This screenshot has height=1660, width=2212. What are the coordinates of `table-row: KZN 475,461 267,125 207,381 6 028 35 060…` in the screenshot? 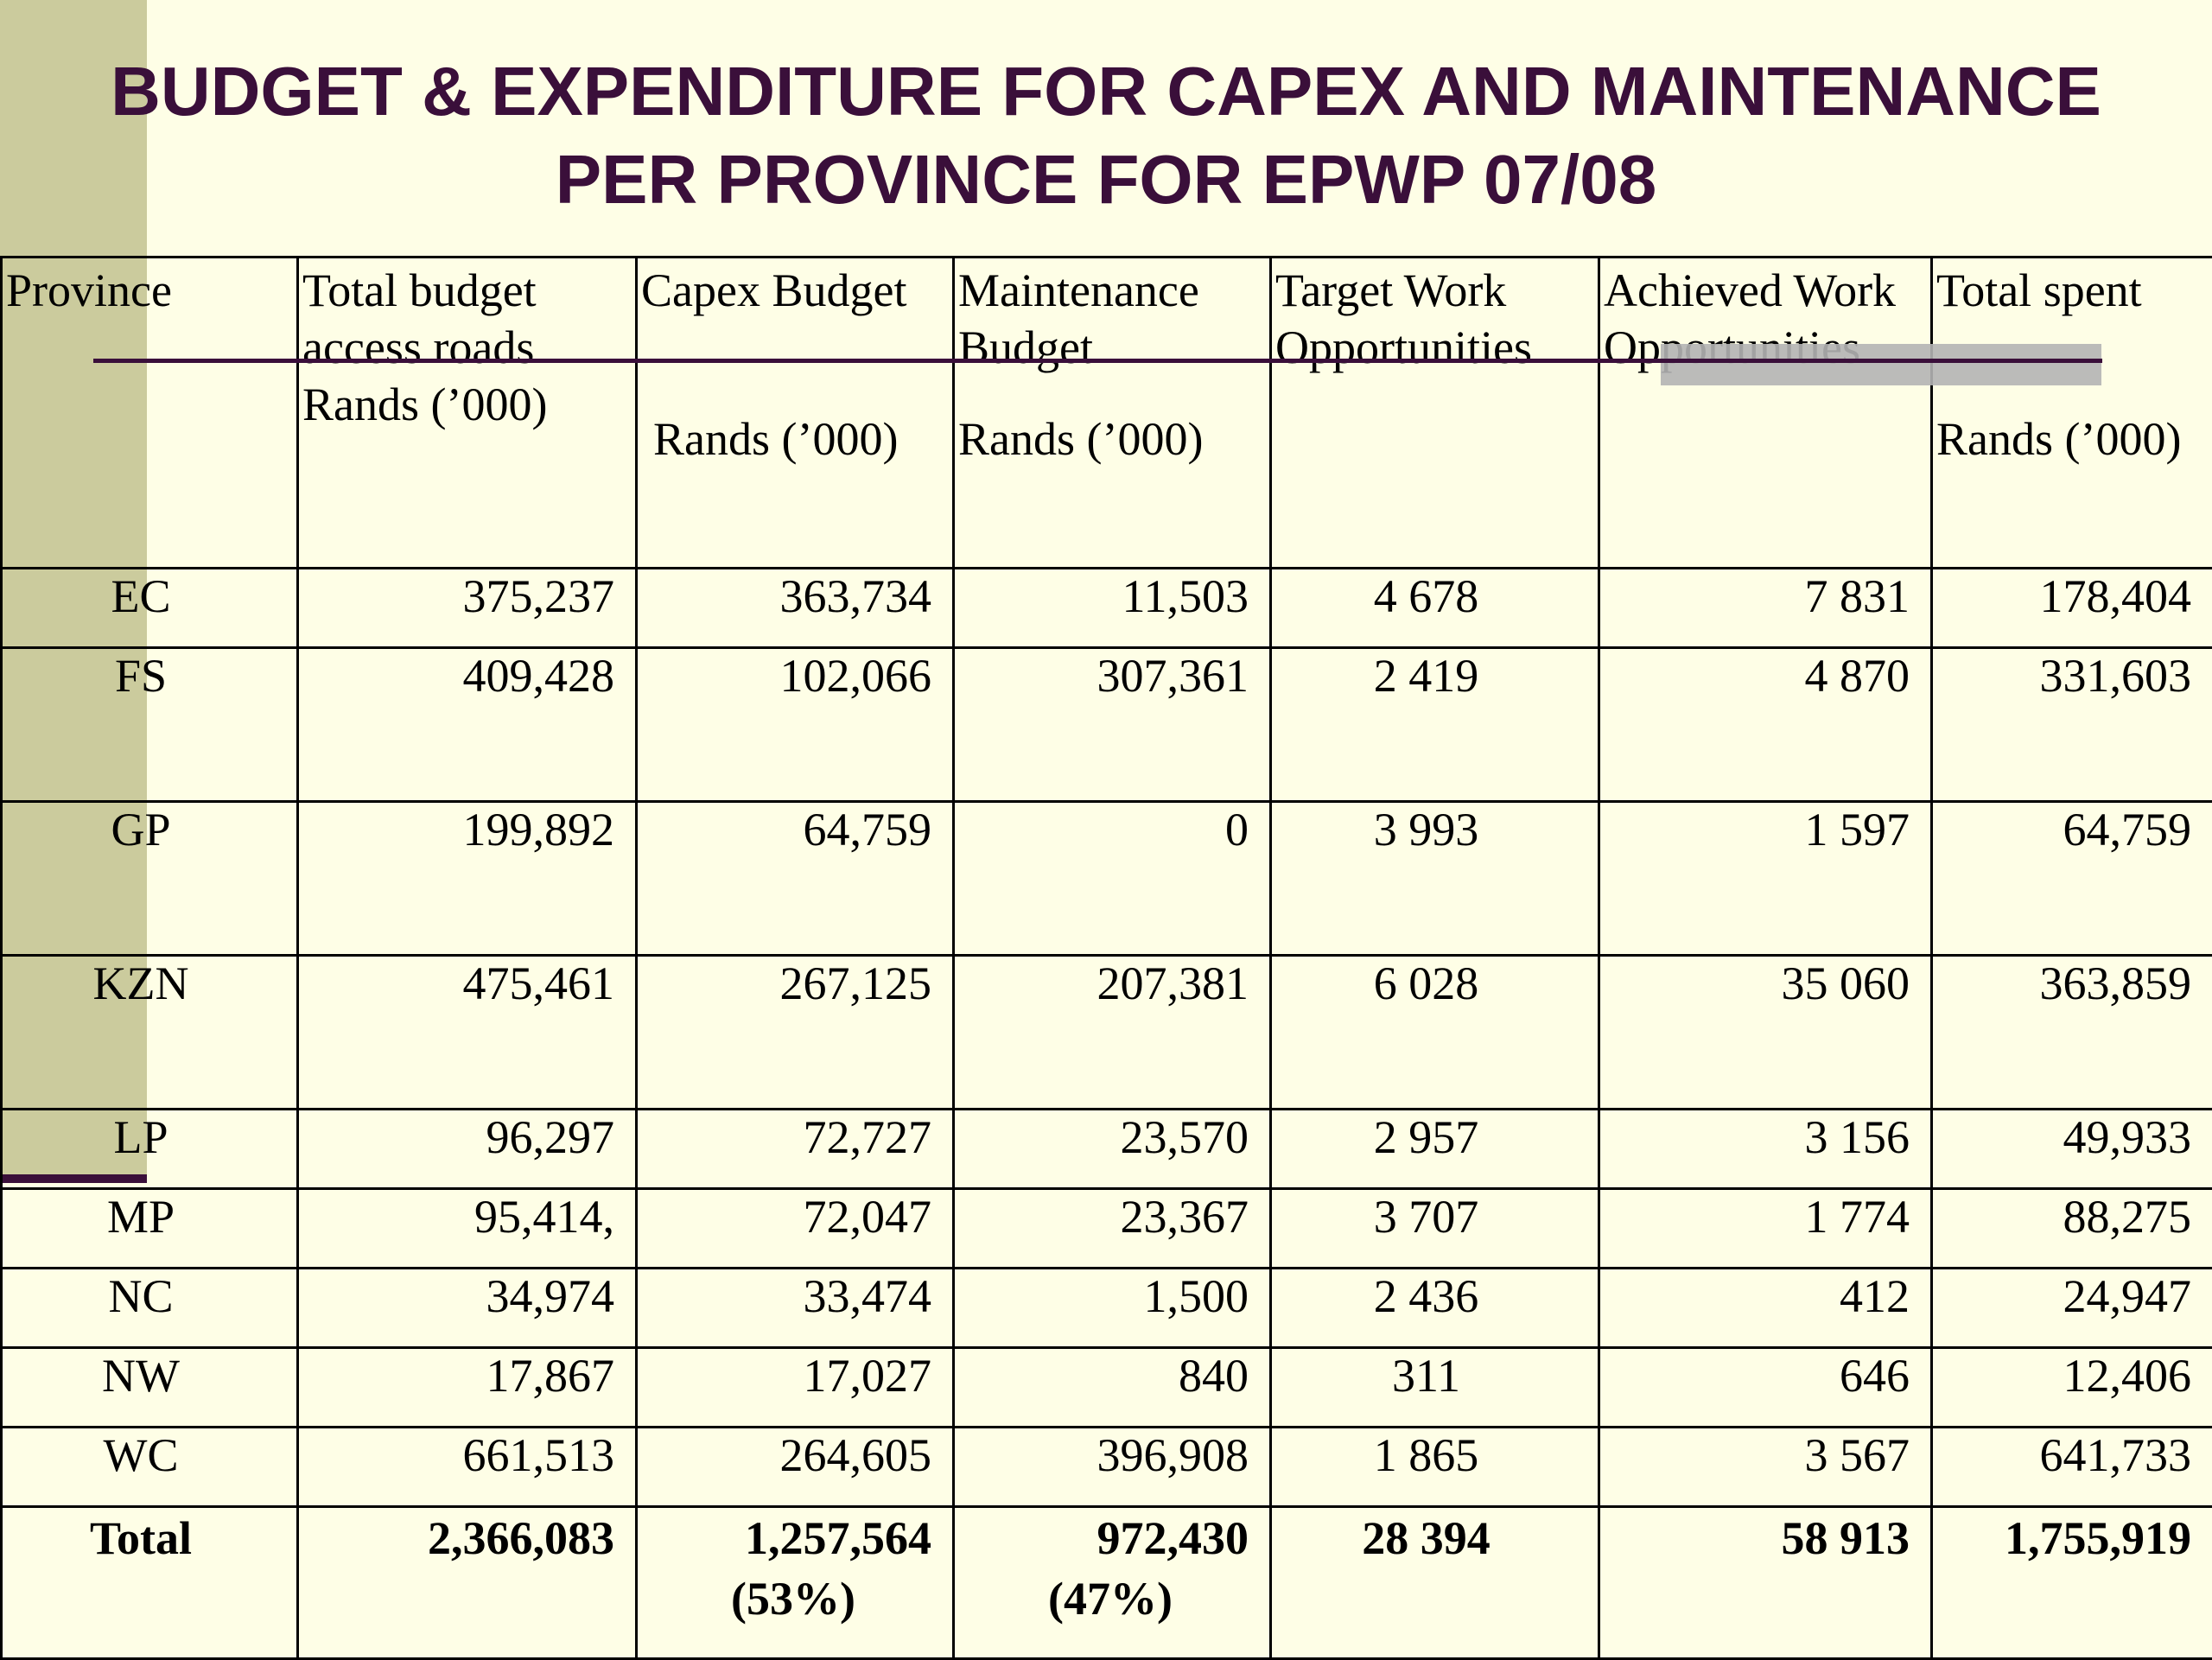 It's located at (1107, 1033).